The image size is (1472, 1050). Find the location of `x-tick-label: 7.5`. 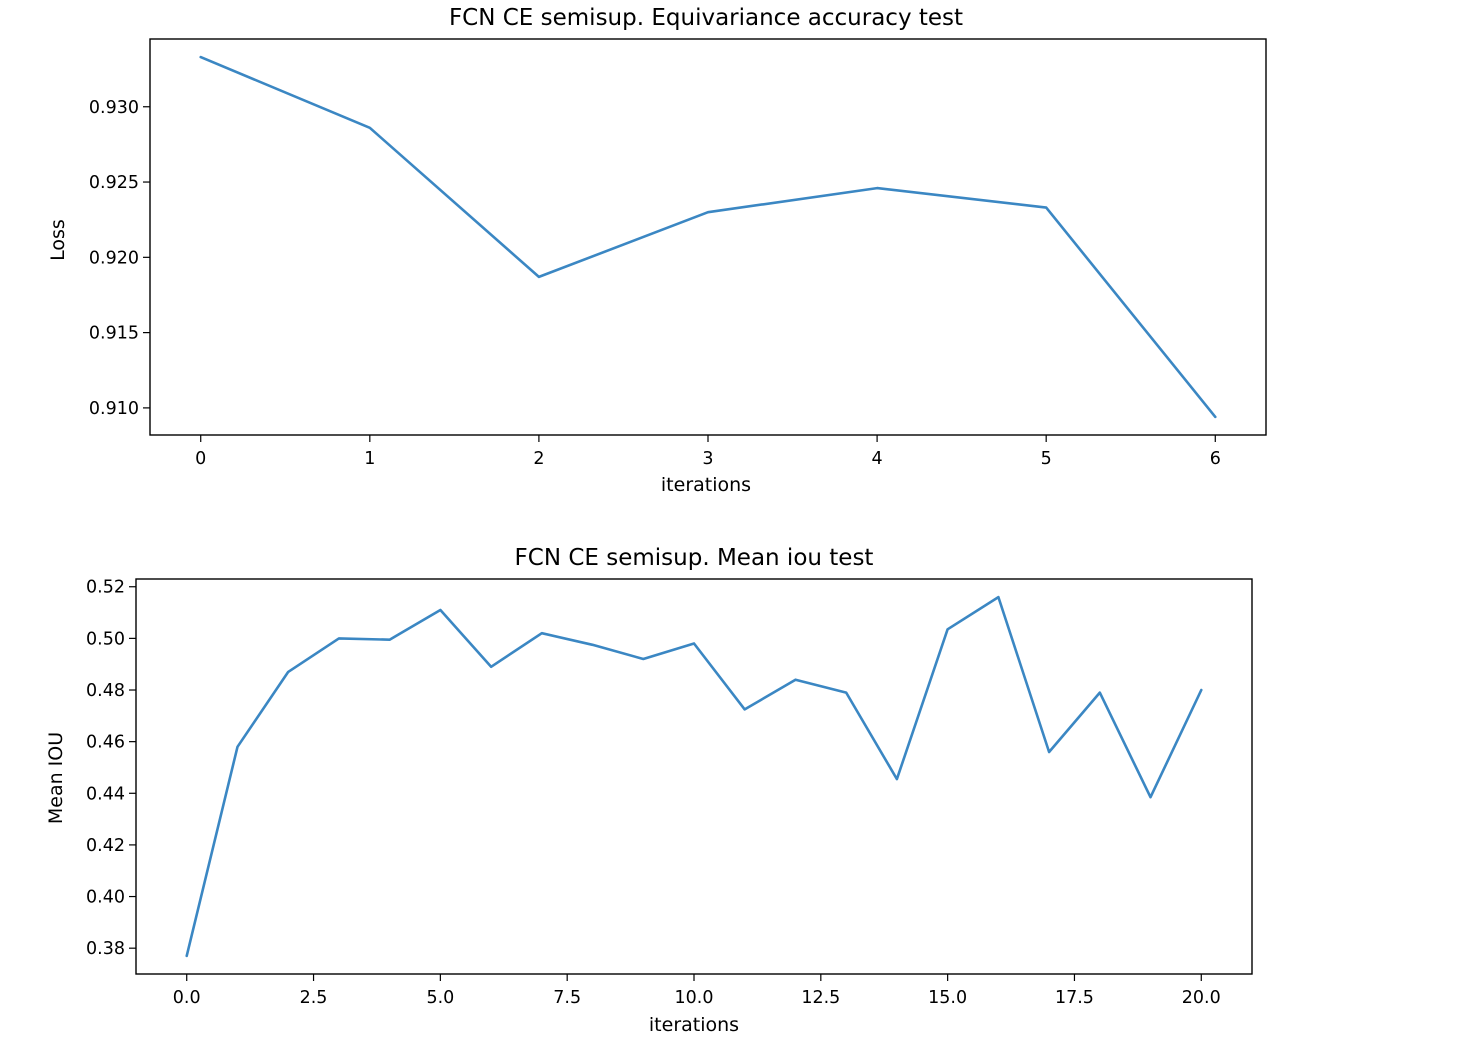

x-tick-label: 7.5 is located at coordinates (567, 998).